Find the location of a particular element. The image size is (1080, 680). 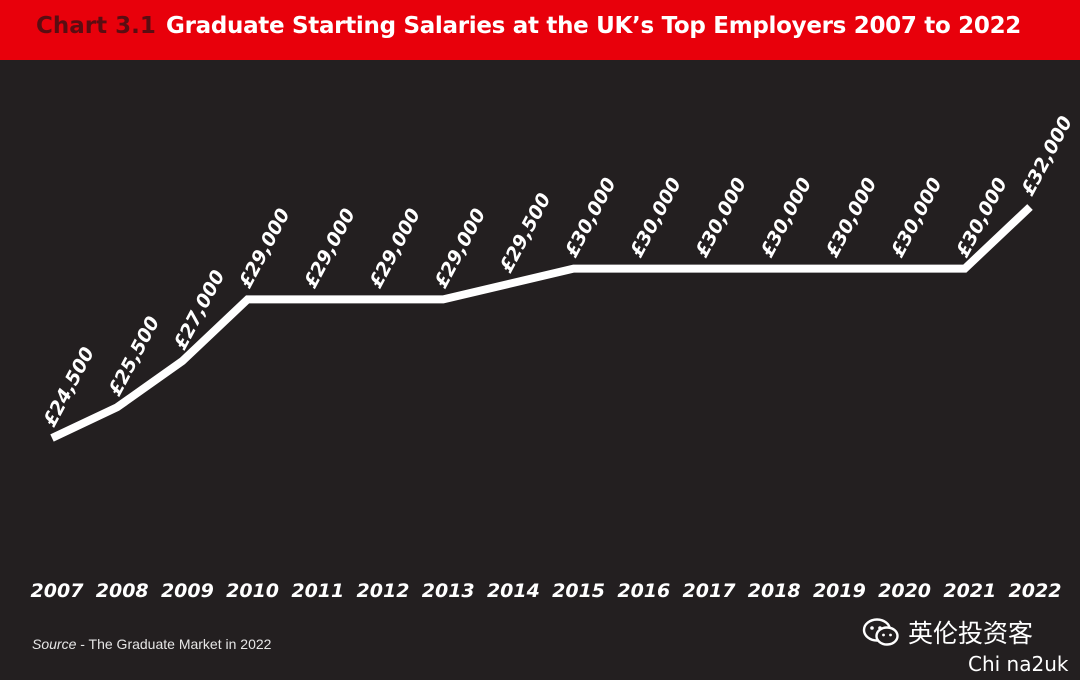

wechat-icon is located at coordinates (880, 632).